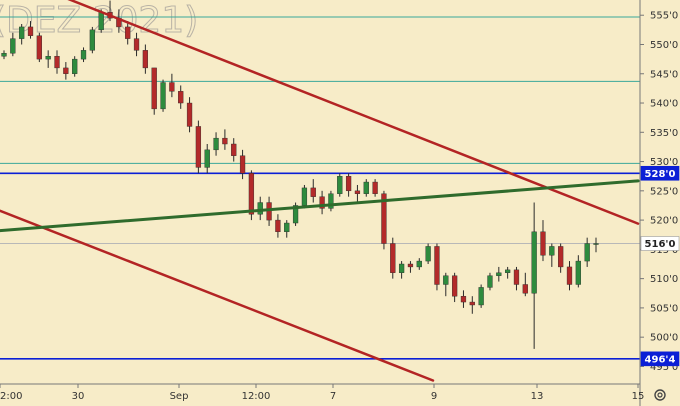 The height and width of the screenshot is (406, 680). Describe the element at coordinates (664, 308) in the screenshot. I see `price-tick-label: 505'0` at that location.